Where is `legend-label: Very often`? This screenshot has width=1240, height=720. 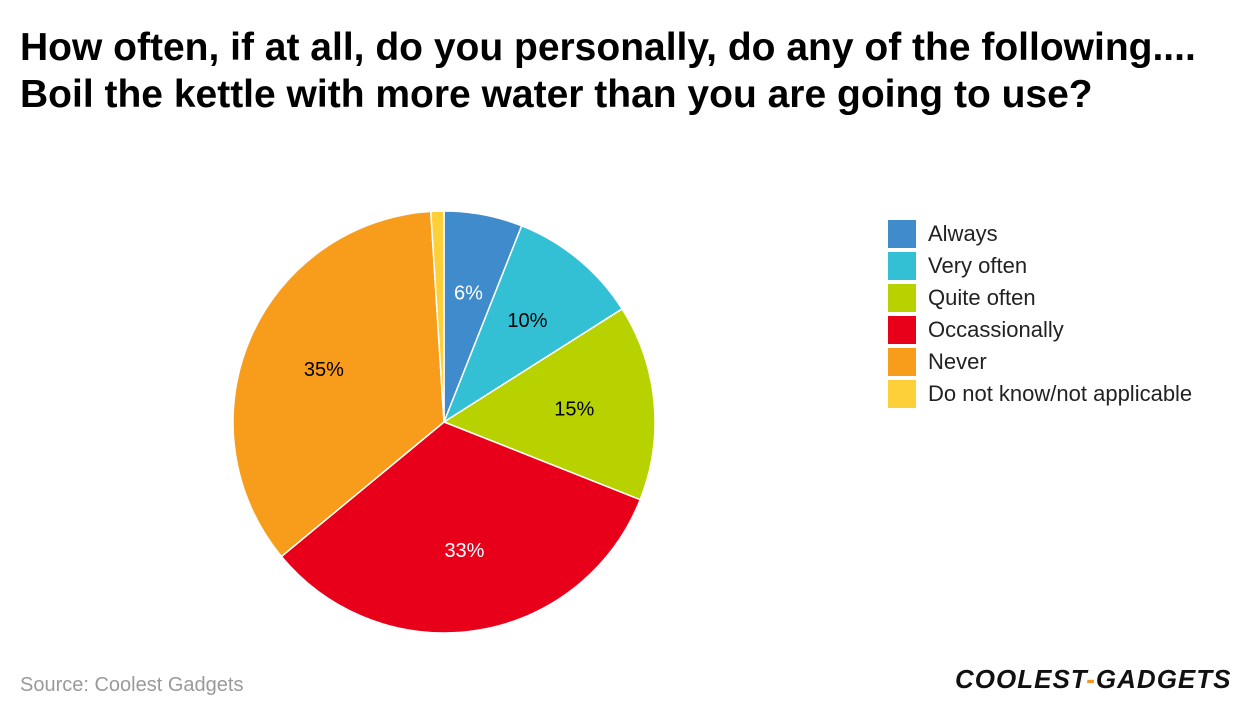 legend-label: Very often is located at coordinates (978, 265).